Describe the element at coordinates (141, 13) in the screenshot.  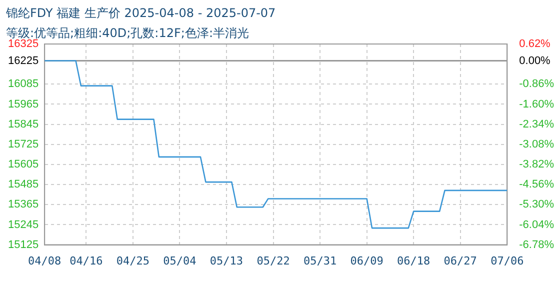
I see `chart-title: 锦纶FDY 福建 生产价 2025-04-08 - 2025-07-07` at that location.